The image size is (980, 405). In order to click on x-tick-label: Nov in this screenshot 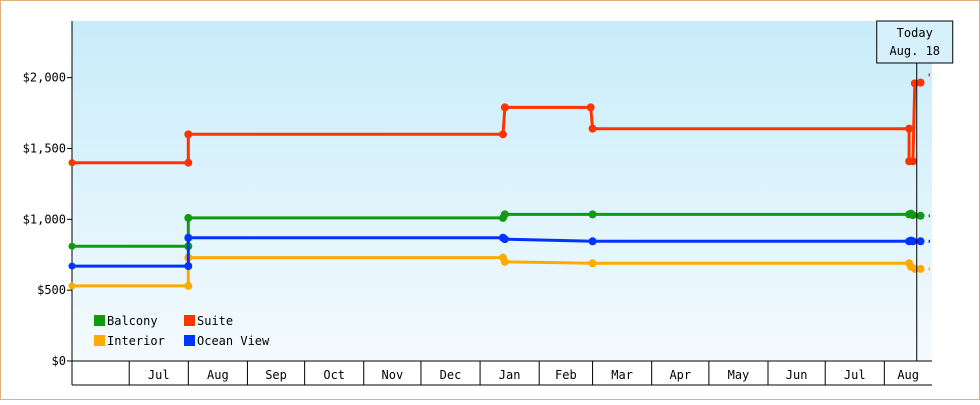, I will do `click(393, 375)`.